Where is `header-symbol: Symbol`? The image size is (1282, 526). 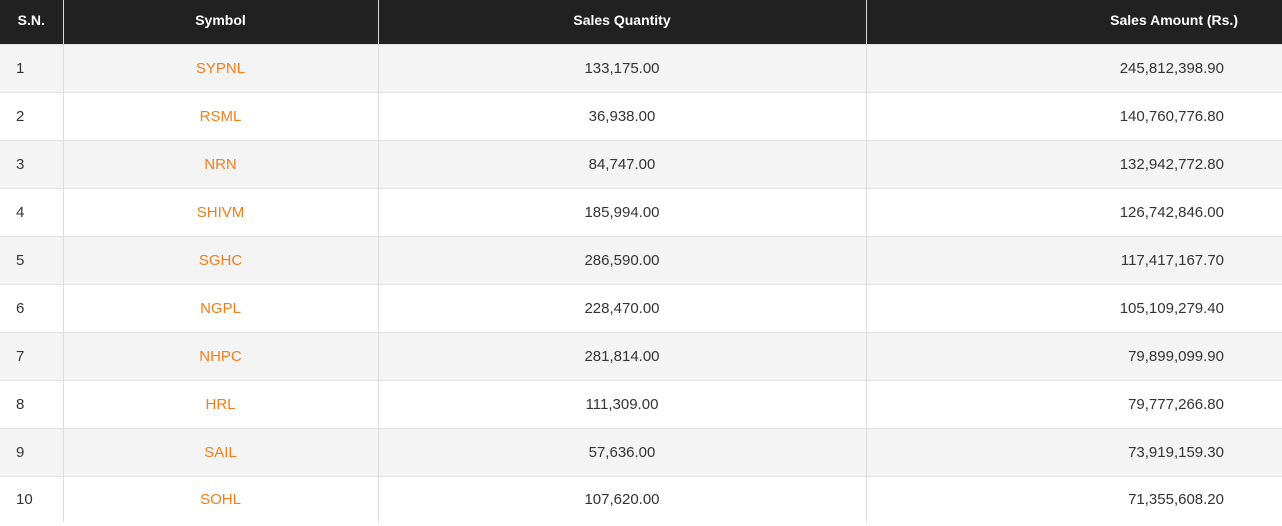 header-symbol: Symbol is located at coordinates (220, 22).